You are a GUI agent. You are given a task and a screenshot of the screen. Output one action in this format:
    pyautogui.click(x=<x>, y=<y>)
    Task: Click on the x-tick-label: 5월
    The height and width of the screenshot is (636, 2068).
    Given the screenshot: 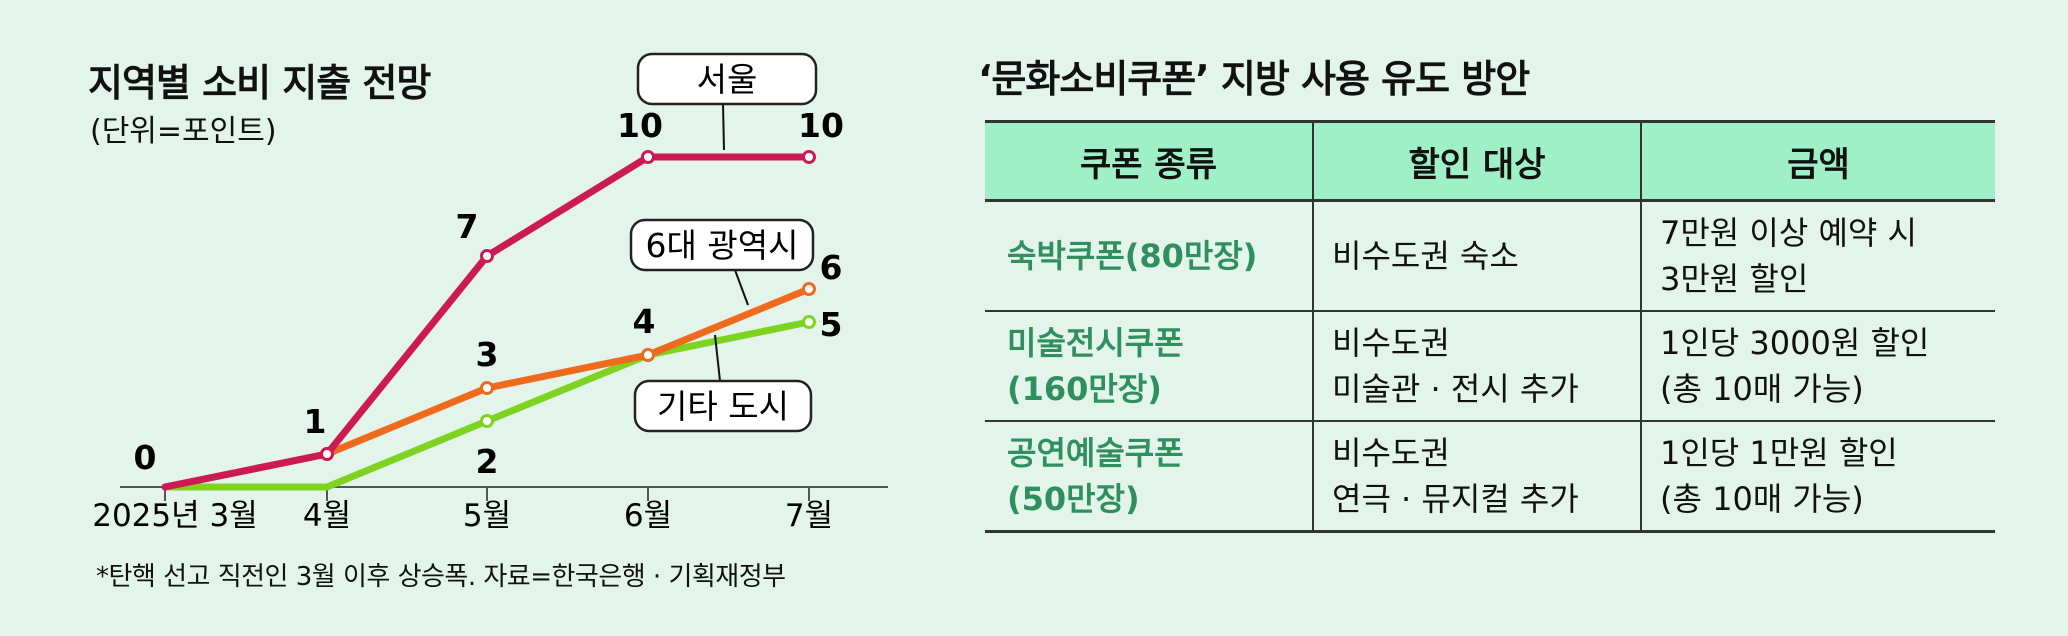 What is the action you would take?
    pyautogui.click(x=487, y=516)
    